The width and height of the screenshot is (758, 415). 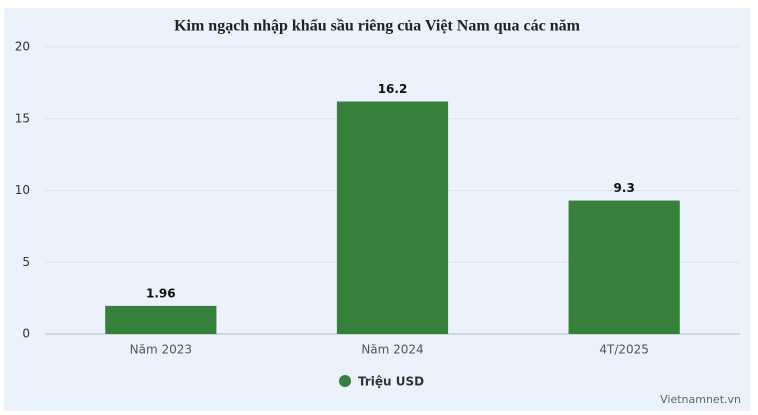 What do you see at coordinates (700, 399) in the screenshot?
I see `credit: Vietnamnet.vn` at bounding box center [700, 399].